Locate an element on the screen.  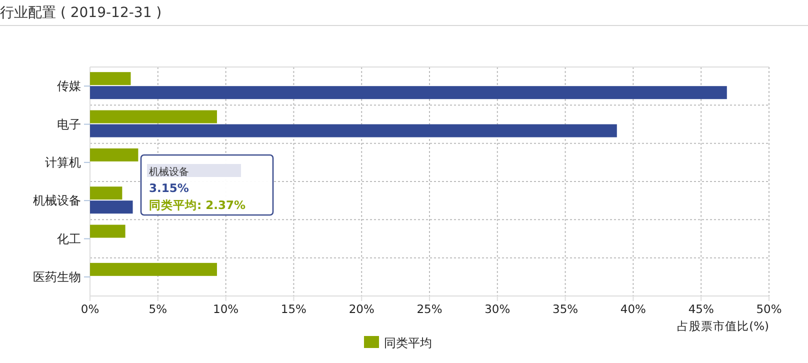
x-tick-label: 45% is located at coordinates (701, 309).